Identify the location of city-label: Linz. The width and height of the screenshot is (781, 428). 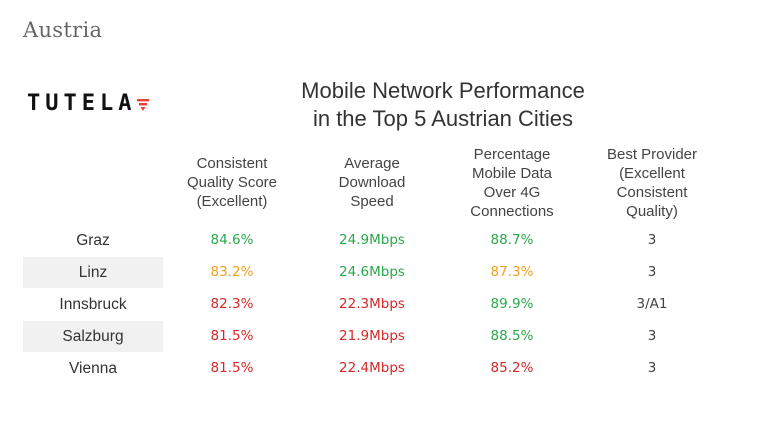
(93, 272).